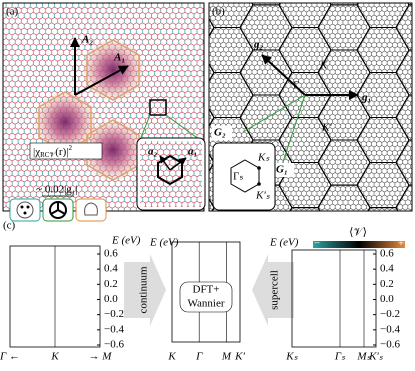 This screenshot has width=415, height=371. What do you see at coordinates (239, 357) in the screenshot?
I see `x-tick-label: K′` at bounding box center [239, 357].